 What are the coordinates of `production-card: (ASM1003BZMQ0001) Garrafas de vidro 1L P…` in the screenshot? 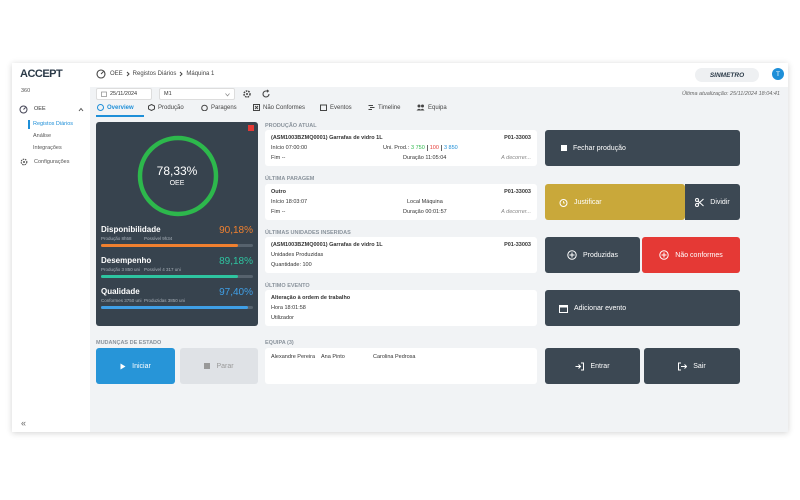 It's located at (401, 148).